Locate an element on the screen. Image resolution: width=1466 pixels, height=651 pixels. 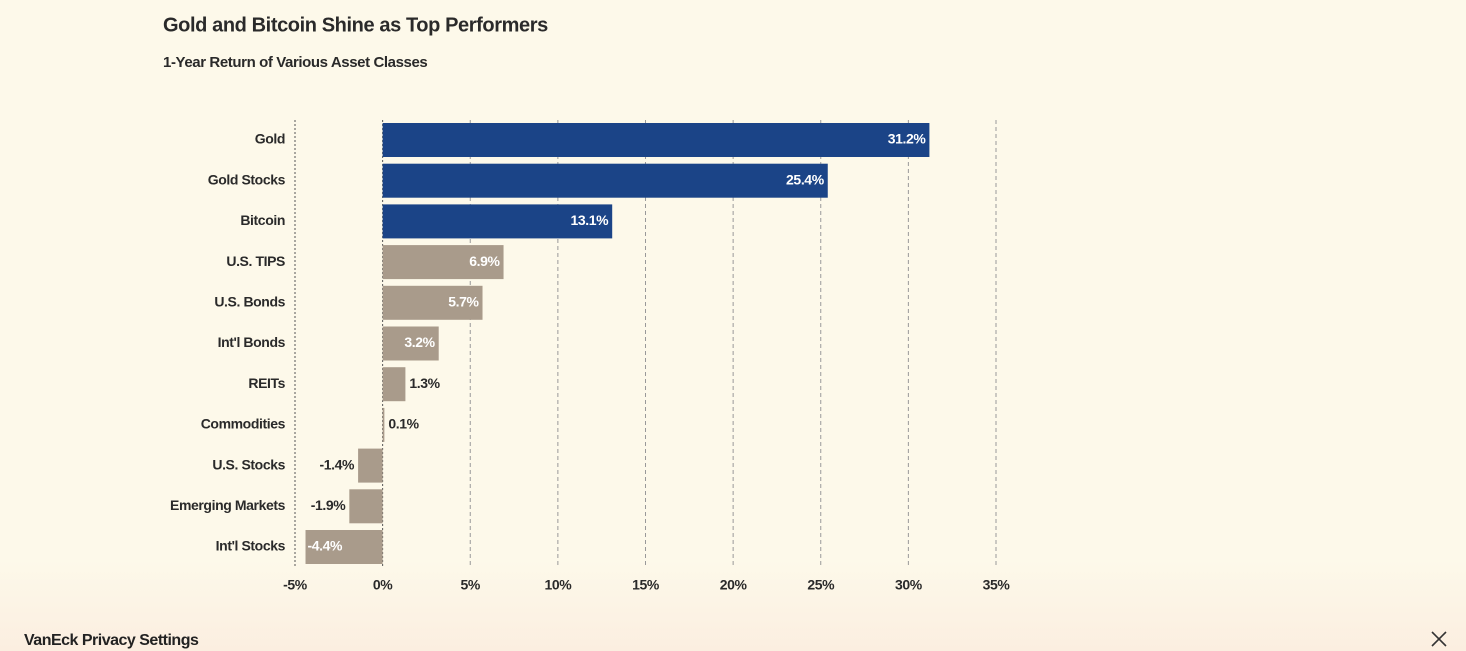
data-label: 31.2% is located at coordinates (907, 139).